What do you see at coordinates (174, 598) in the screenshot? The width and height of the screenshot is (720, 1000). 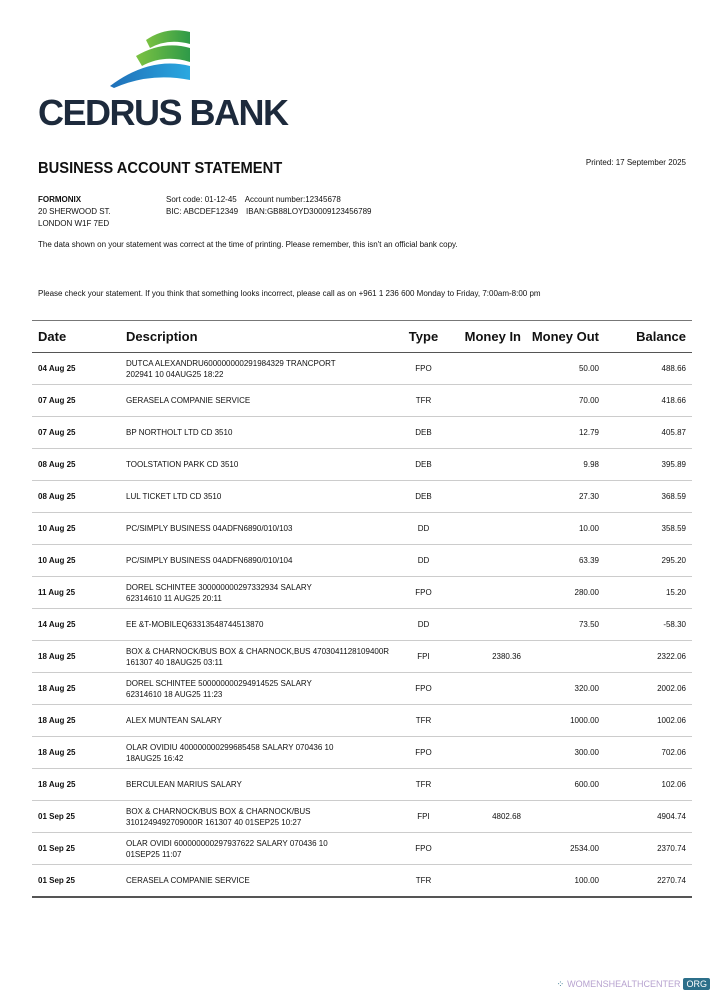 I see `description-line: 62314610 11 AUG25 20:11` at bounding box center [174, 598].